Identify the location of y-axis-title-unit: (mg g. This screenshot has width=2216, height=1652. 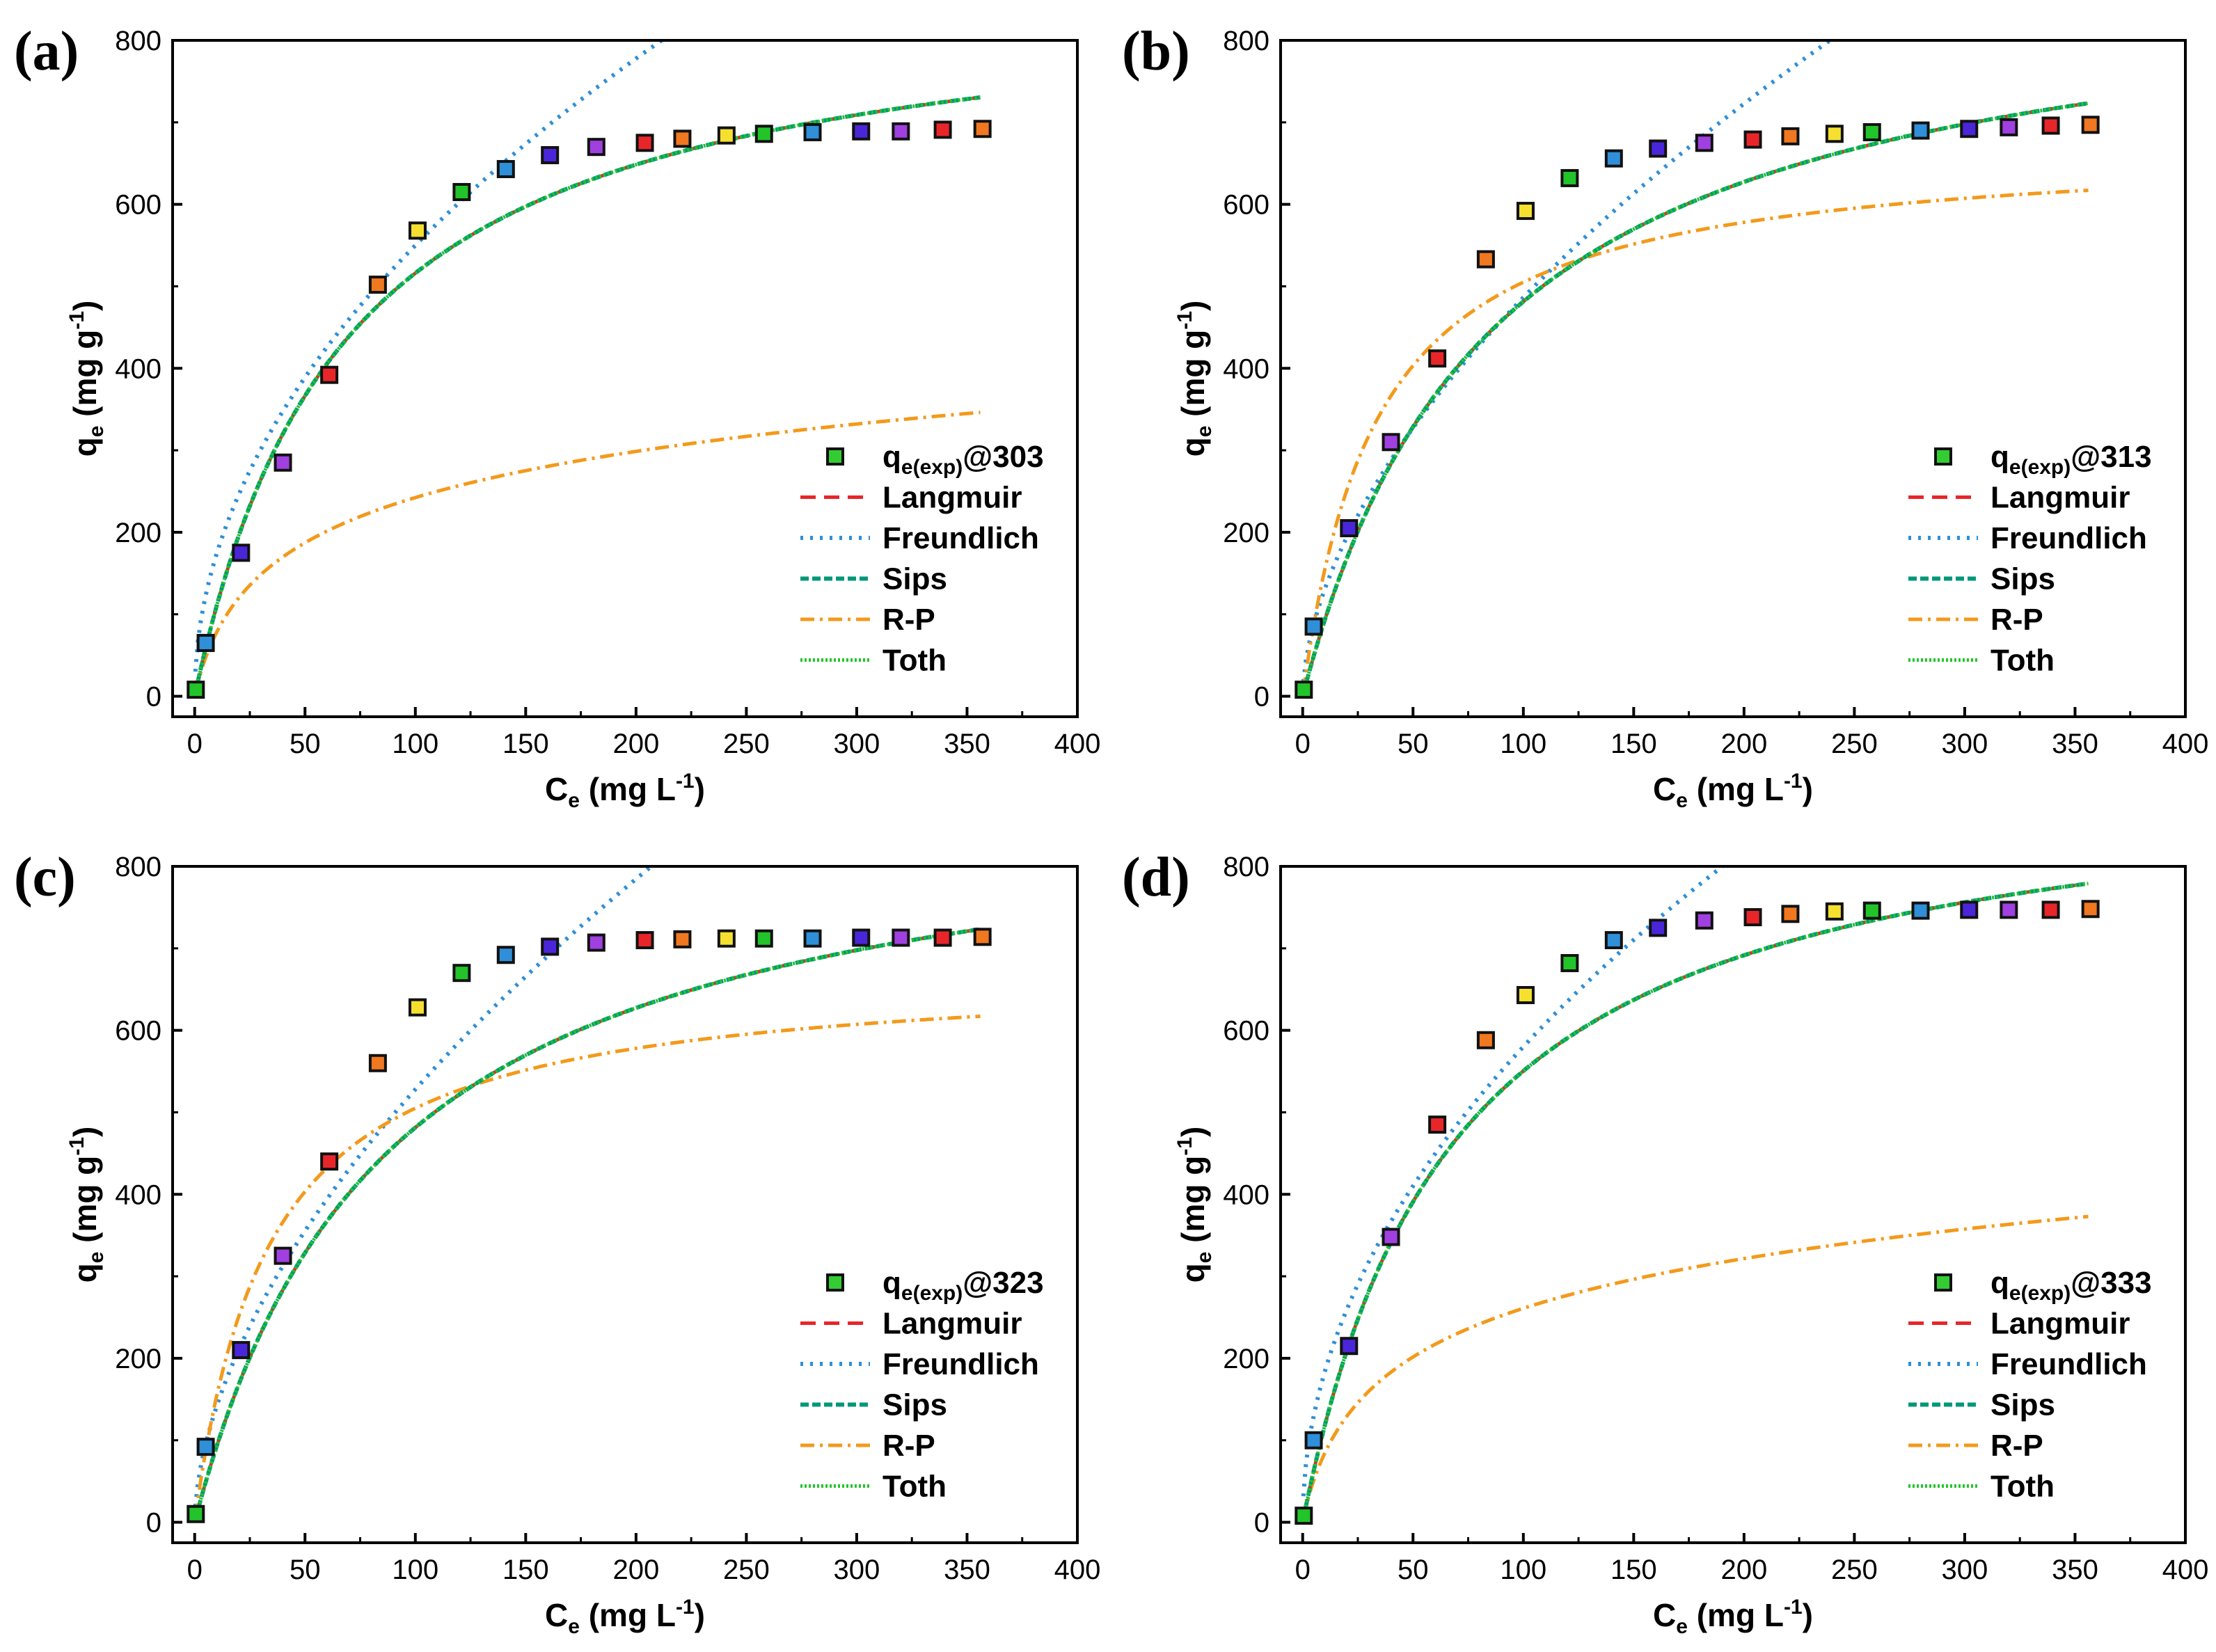
(85, 1204).